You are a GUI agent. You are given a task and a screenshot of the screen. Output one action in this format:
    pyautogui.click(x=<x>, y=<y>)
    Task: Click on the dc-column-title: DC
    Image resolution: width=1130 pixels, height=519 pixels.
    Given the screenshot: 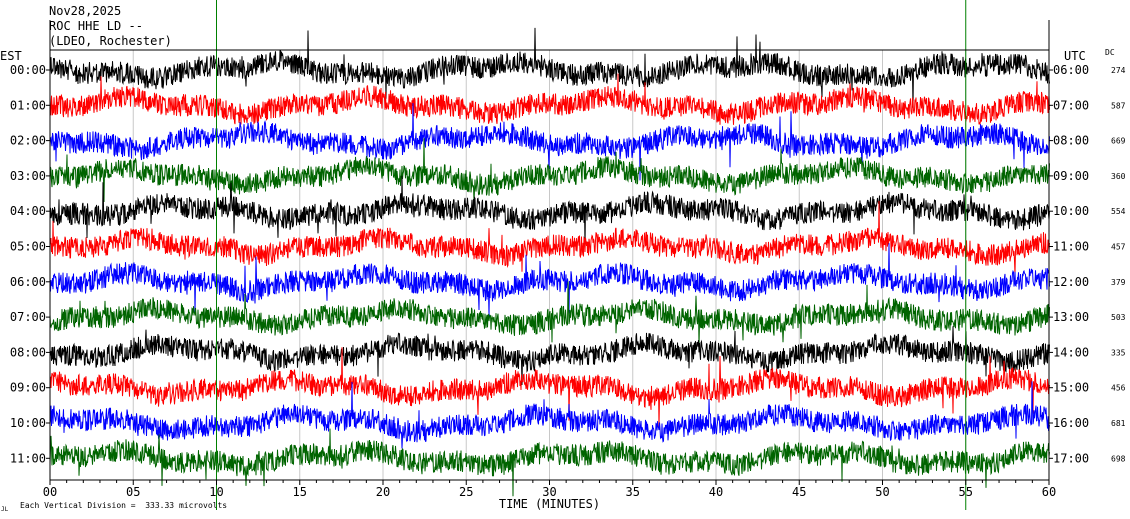 What is the action you would take?
    pyautogui.click(x=1110, y=52)
    